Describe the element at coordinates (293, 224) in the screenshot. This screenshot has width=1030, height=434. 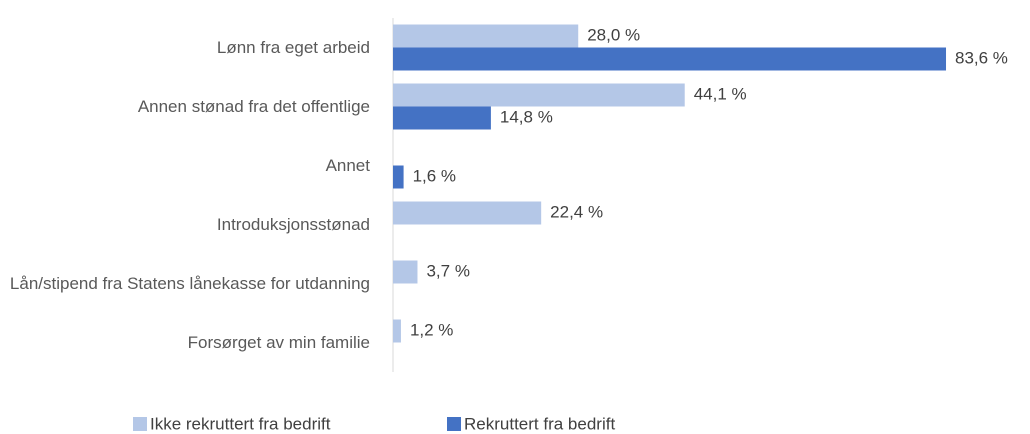
I see `y-tick-label: Introduksjonsstønad` at that location.